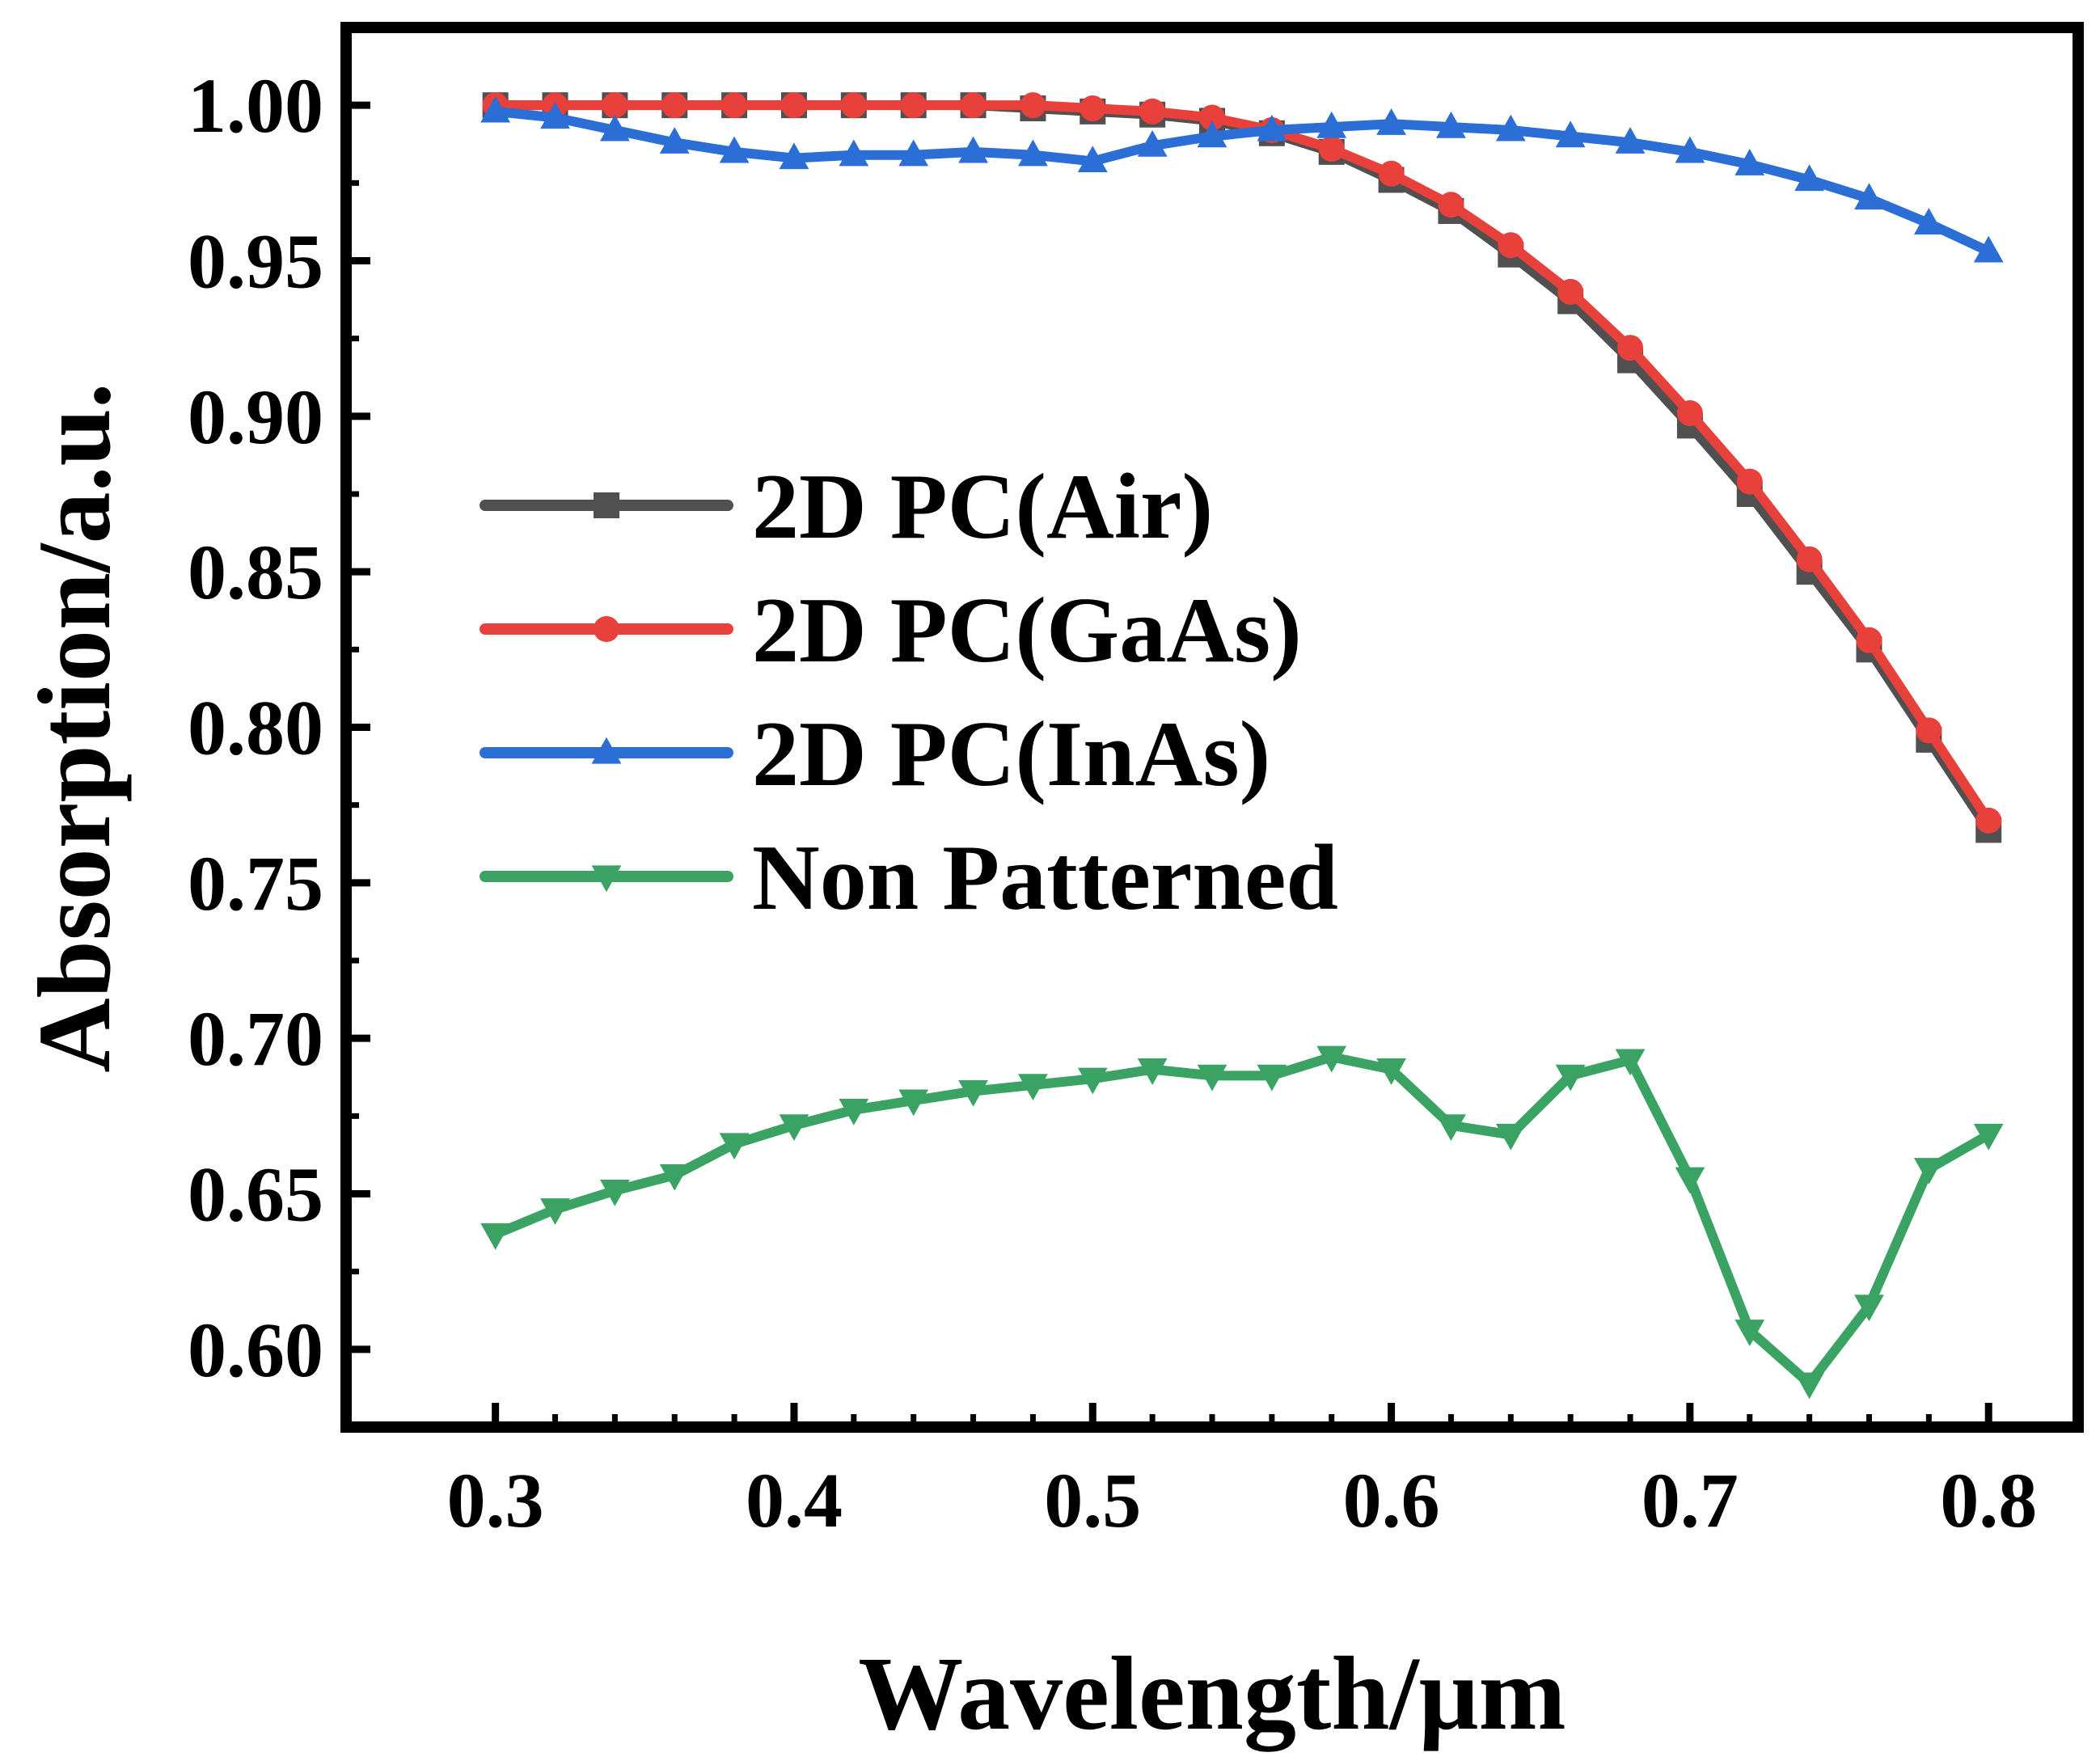 The width and height of the screenshot is (2100, 1761). I want to click on legend-item: Non Patterned, so click(909, 878).